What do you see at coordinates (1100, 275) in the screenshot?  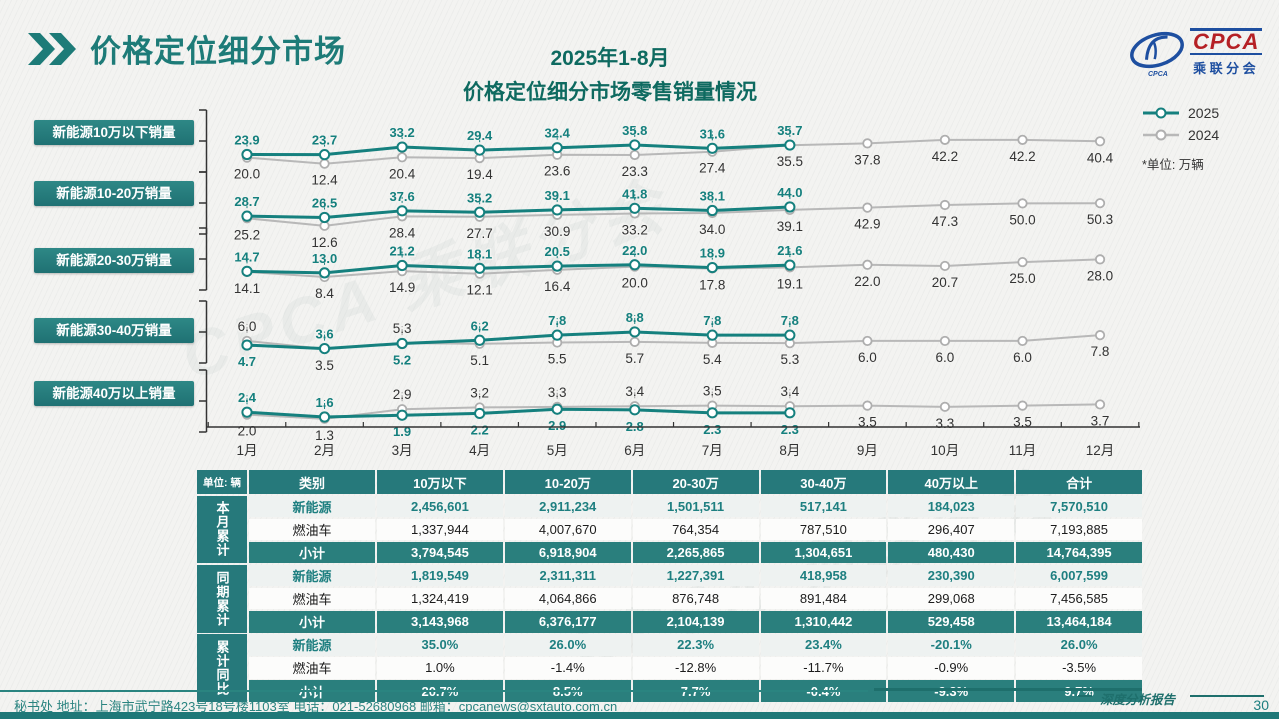 I see `data-label-2024: 28.0` at bounding box center [1100, 275].